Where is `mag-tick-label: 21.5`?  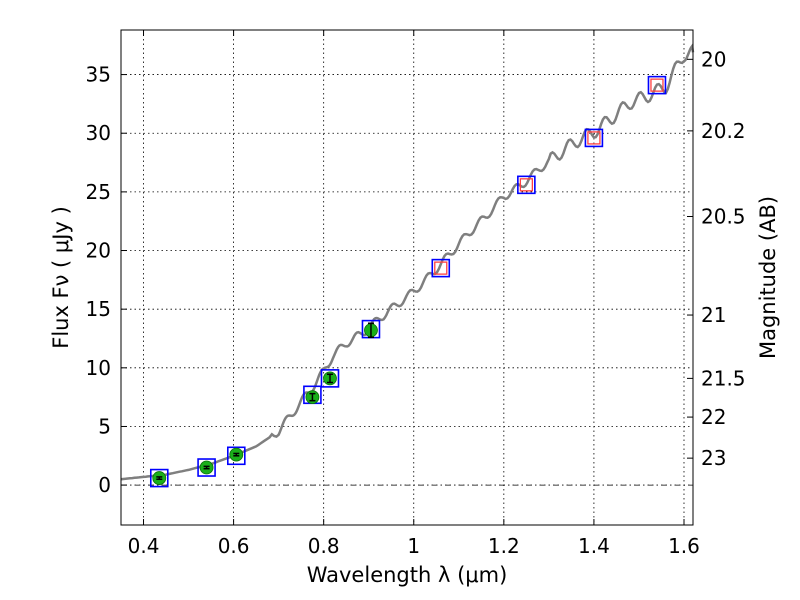
mag-tick-label: 21.5 is located at coordinates (723, 378).